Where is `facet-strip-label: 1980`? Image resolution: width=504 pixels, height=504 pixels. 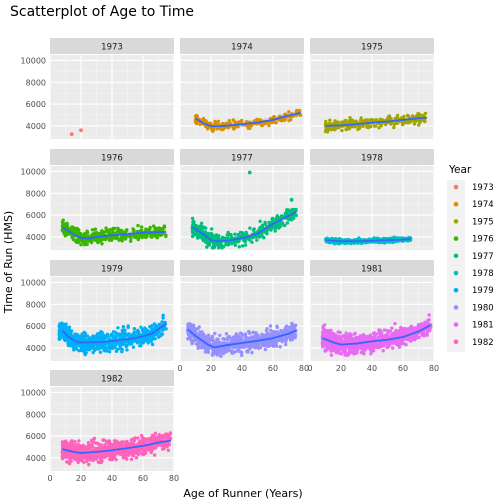
facet-strip-label: 1980 is located at coordinates (242, 270).